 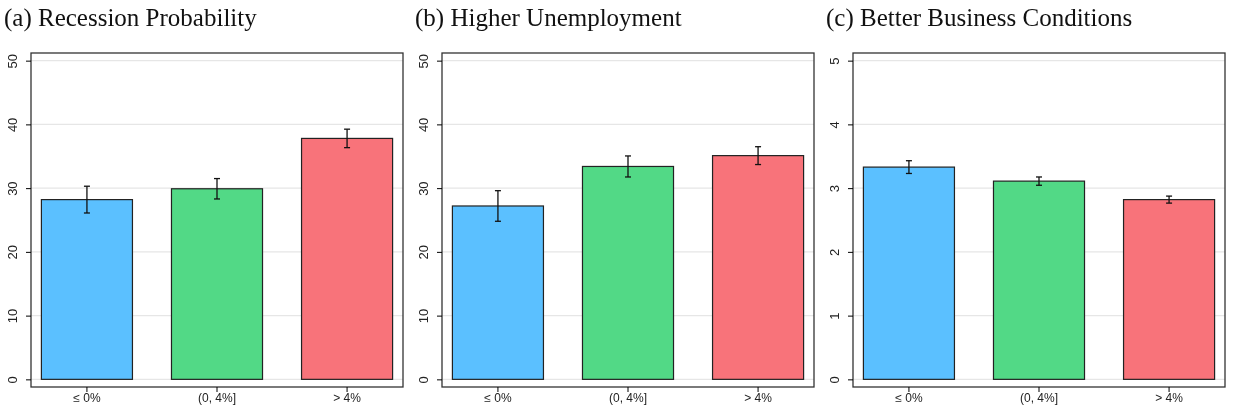 I want to click on chart-title: (a) Recession Probability, so click(x=131, y=18).